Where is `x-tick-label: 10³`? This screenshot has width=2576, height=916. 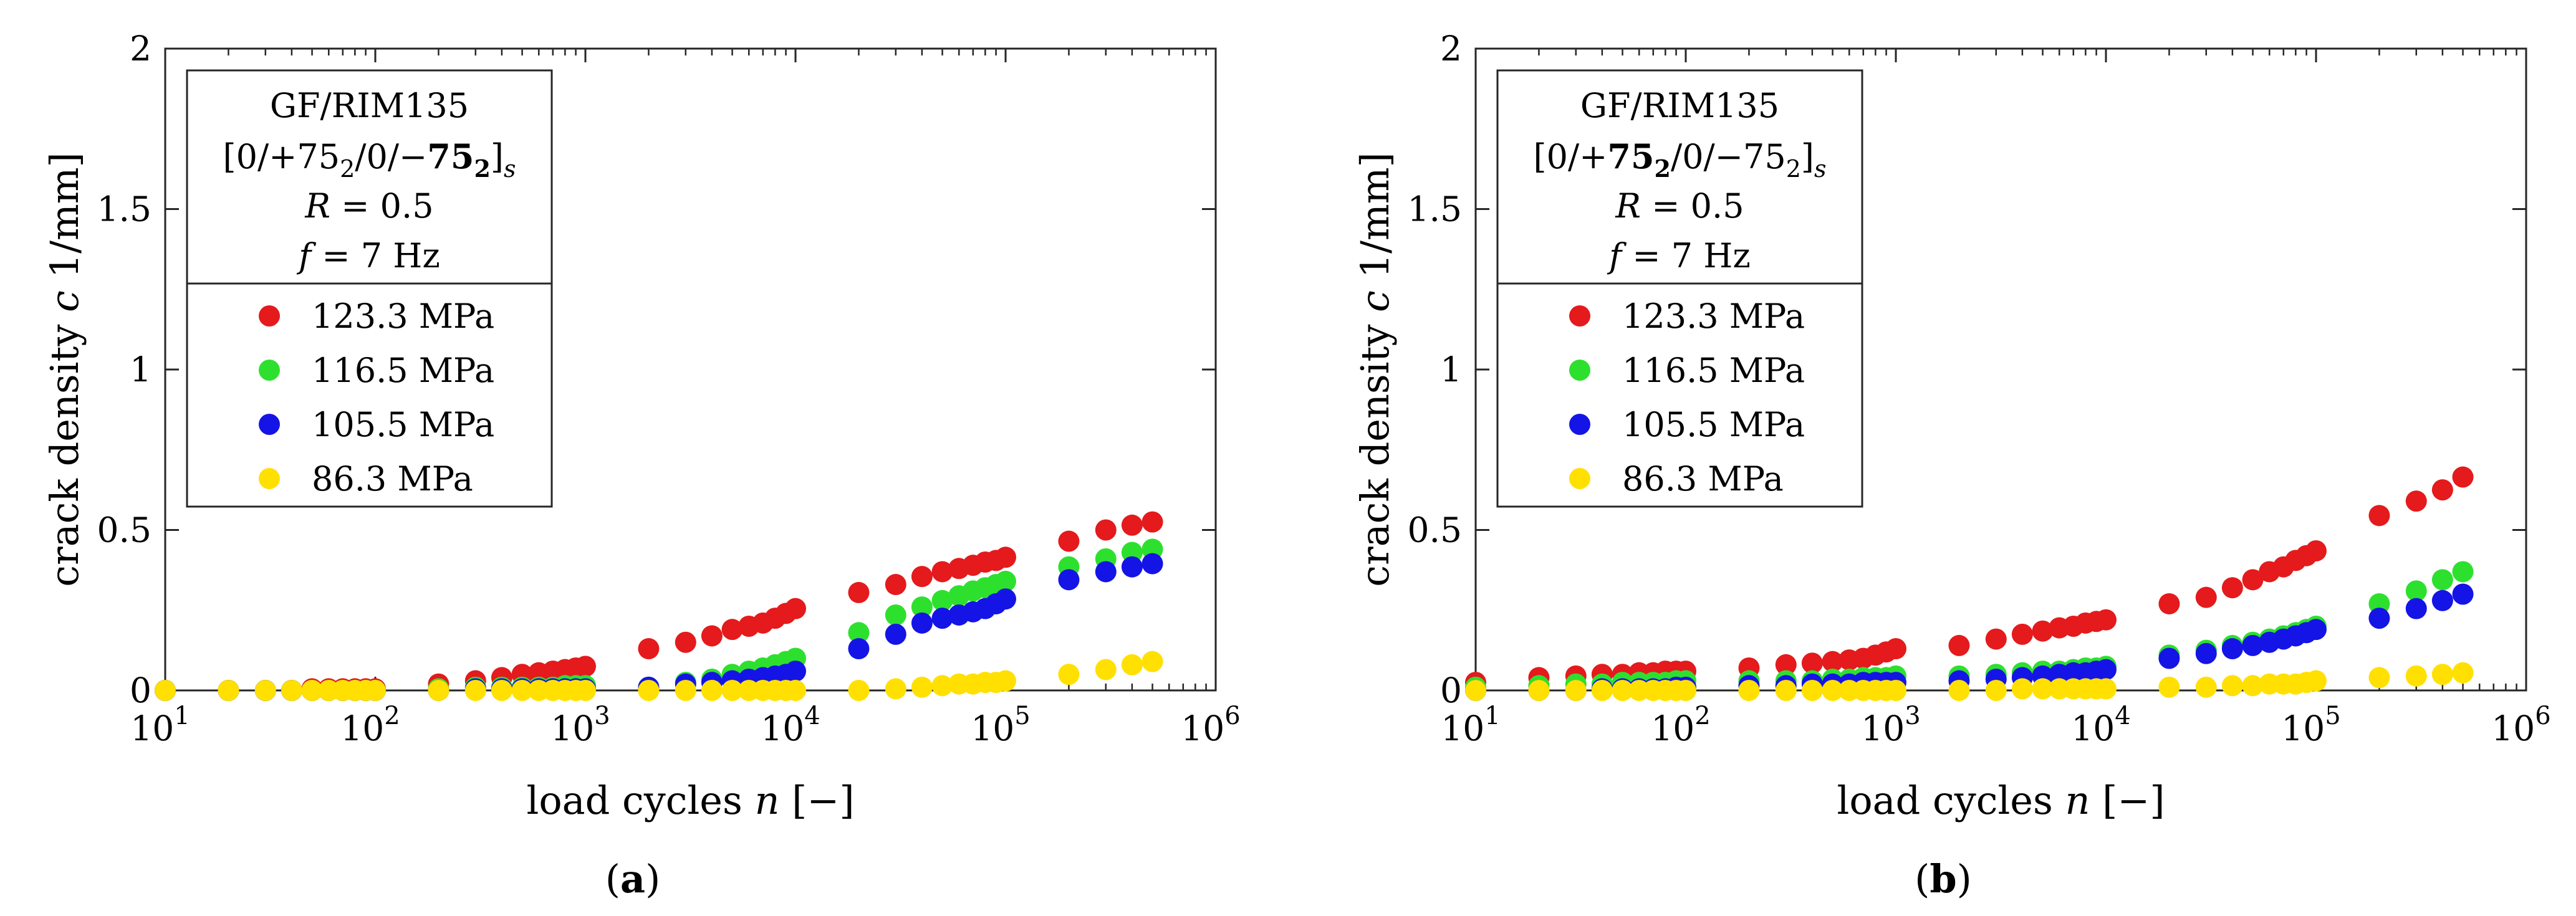 x-tick-label: 10³ is located at coordinates (1890, 725).